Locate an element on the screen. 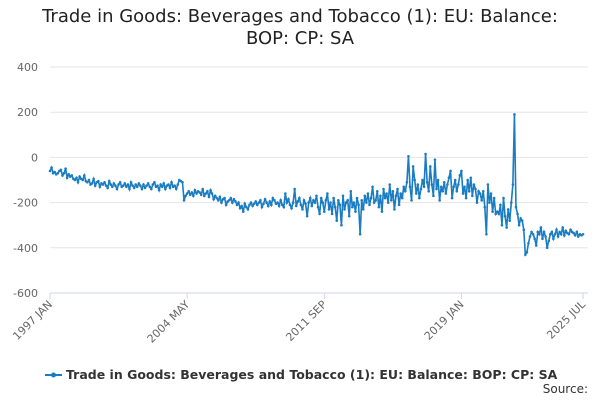 The width and height of the screenshot is (600, 404). y-tick-label: -600 is located at coordinates (25, 293).